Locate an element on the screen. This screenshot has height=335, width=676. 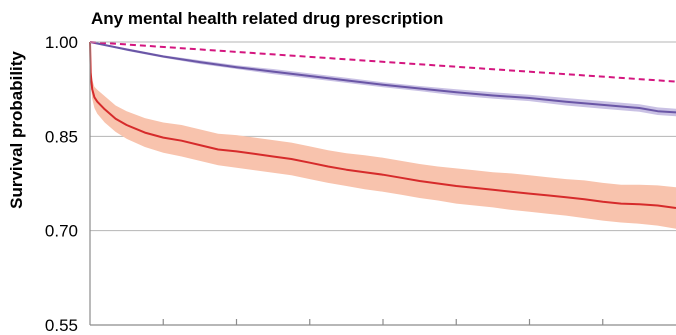
y-tick-label-3: 0.55 is located at coordinates (61, 325).